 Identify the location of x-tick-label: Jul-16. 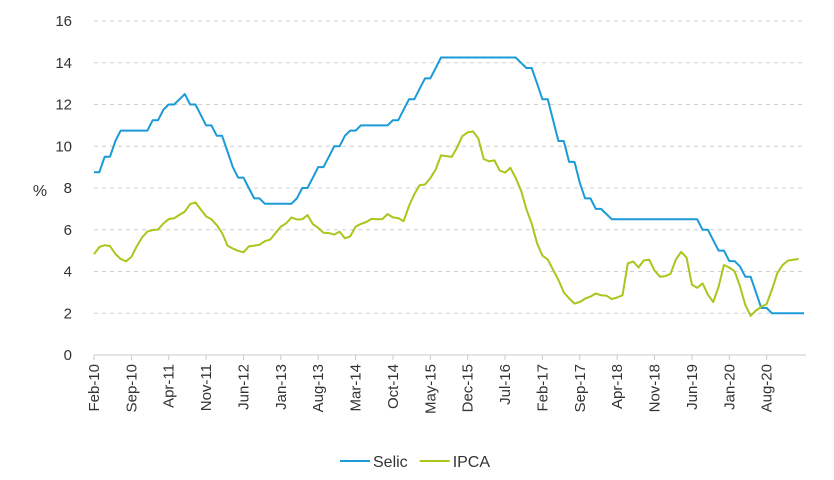
(505, 384).